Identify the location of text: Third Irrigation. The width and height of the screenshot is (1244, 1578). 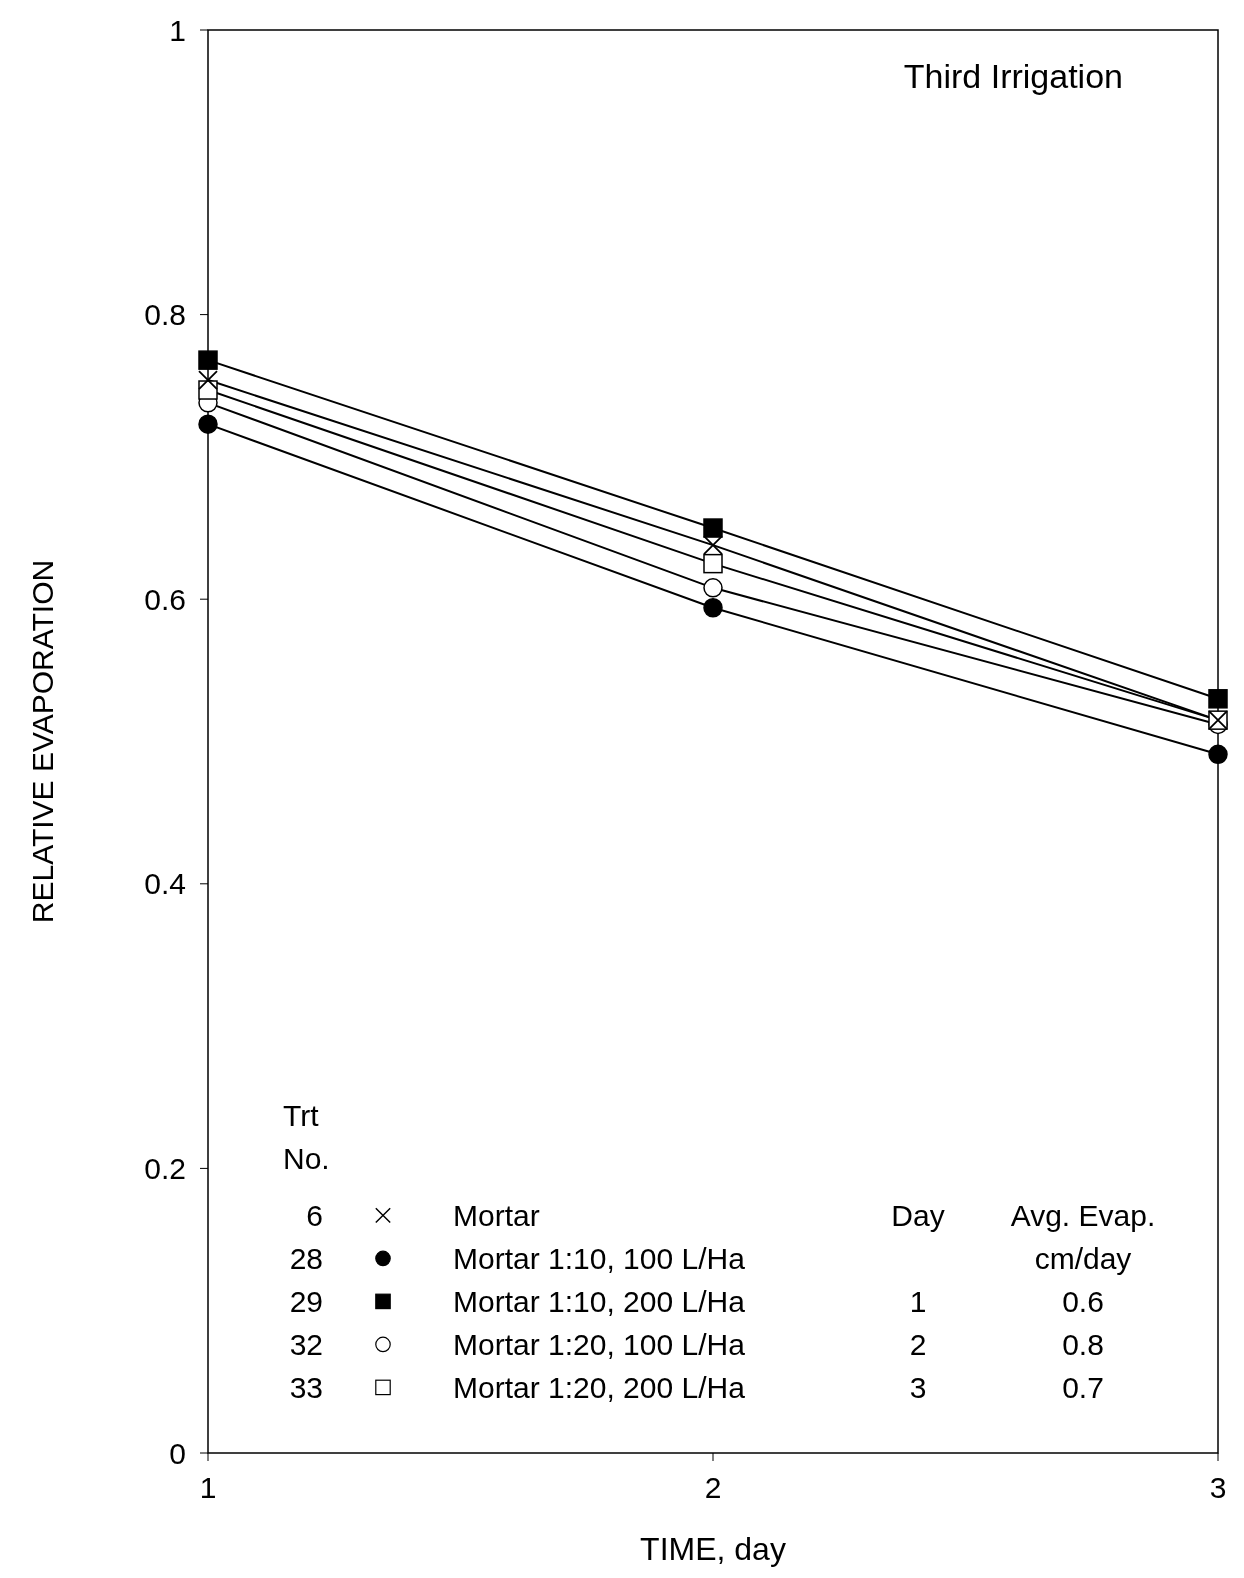
(1013, 76).